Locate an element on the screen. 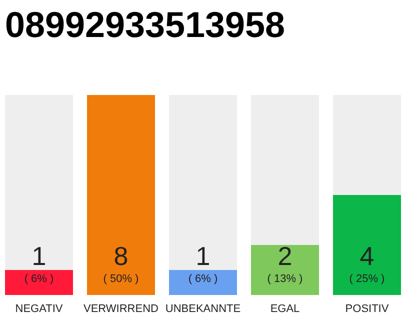 The height and width of the screenshot is (320, 410). annotation: ( 13% ) is located at coordinates (285, 279).